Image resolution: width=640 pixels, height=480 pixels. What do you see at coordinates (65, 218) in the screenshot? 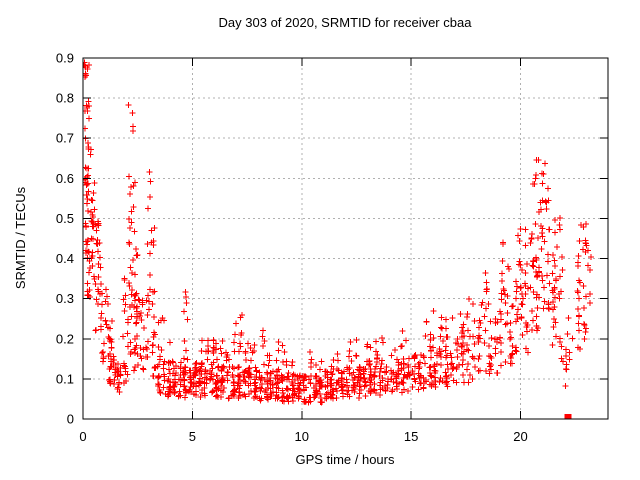
I see `y-tick-label: 0.5` at bounding box center [65, 218].